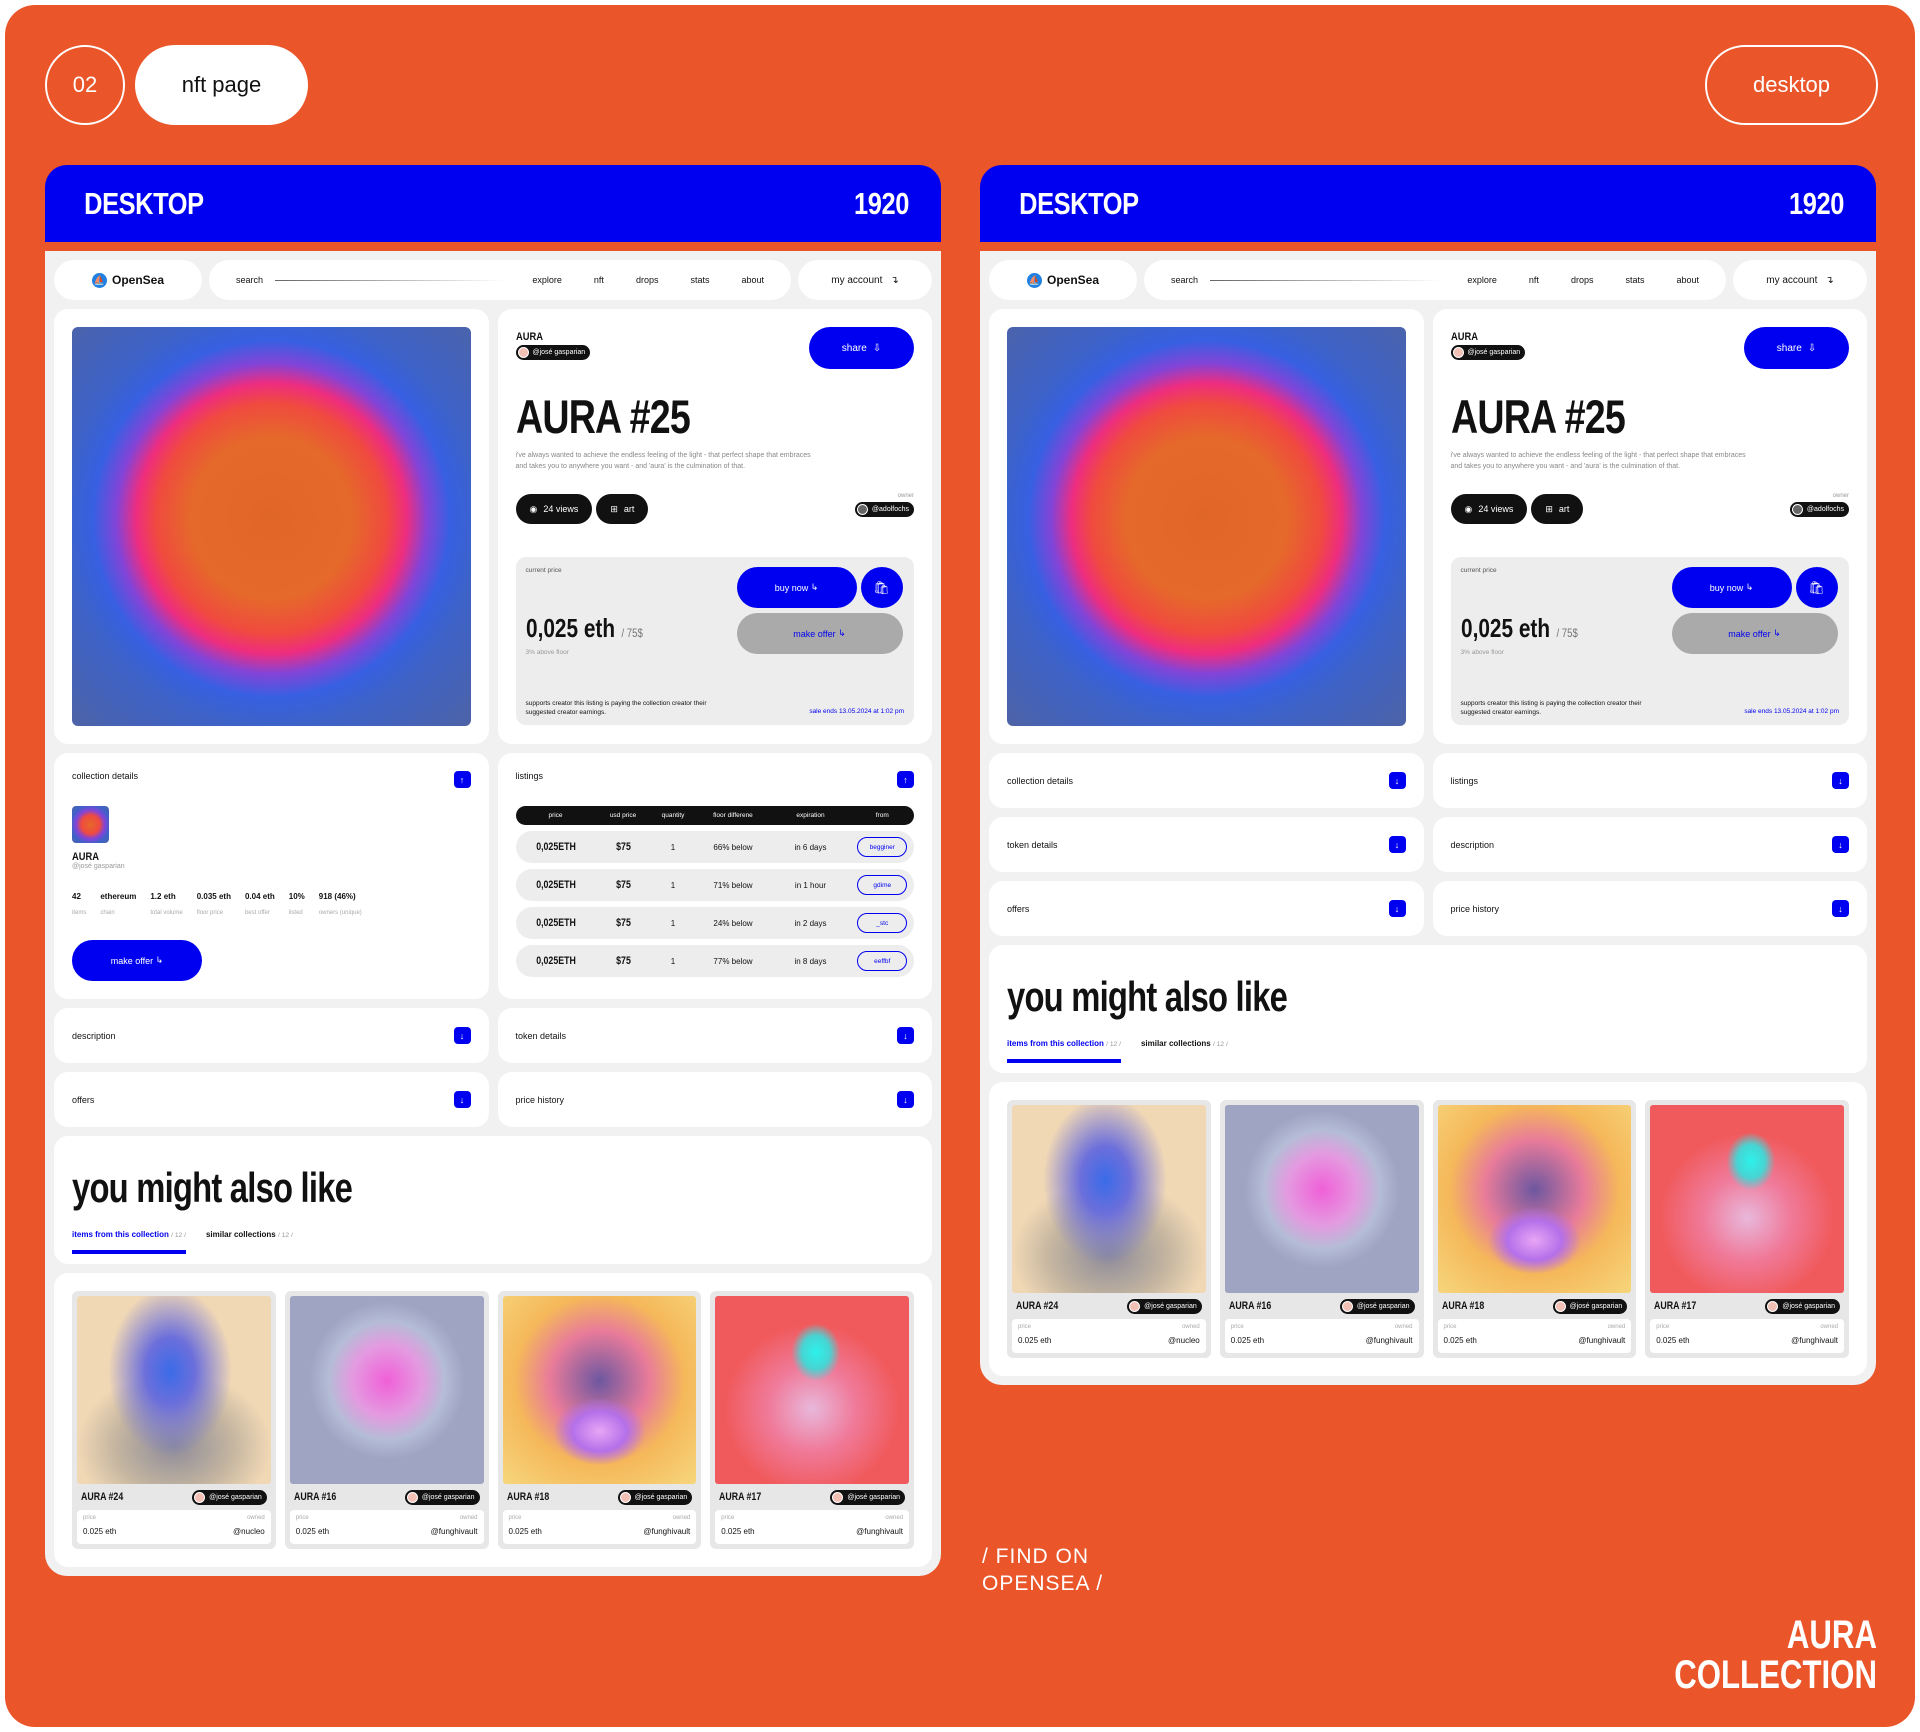  I want to click on stat-value: 42, so click(76, 896).